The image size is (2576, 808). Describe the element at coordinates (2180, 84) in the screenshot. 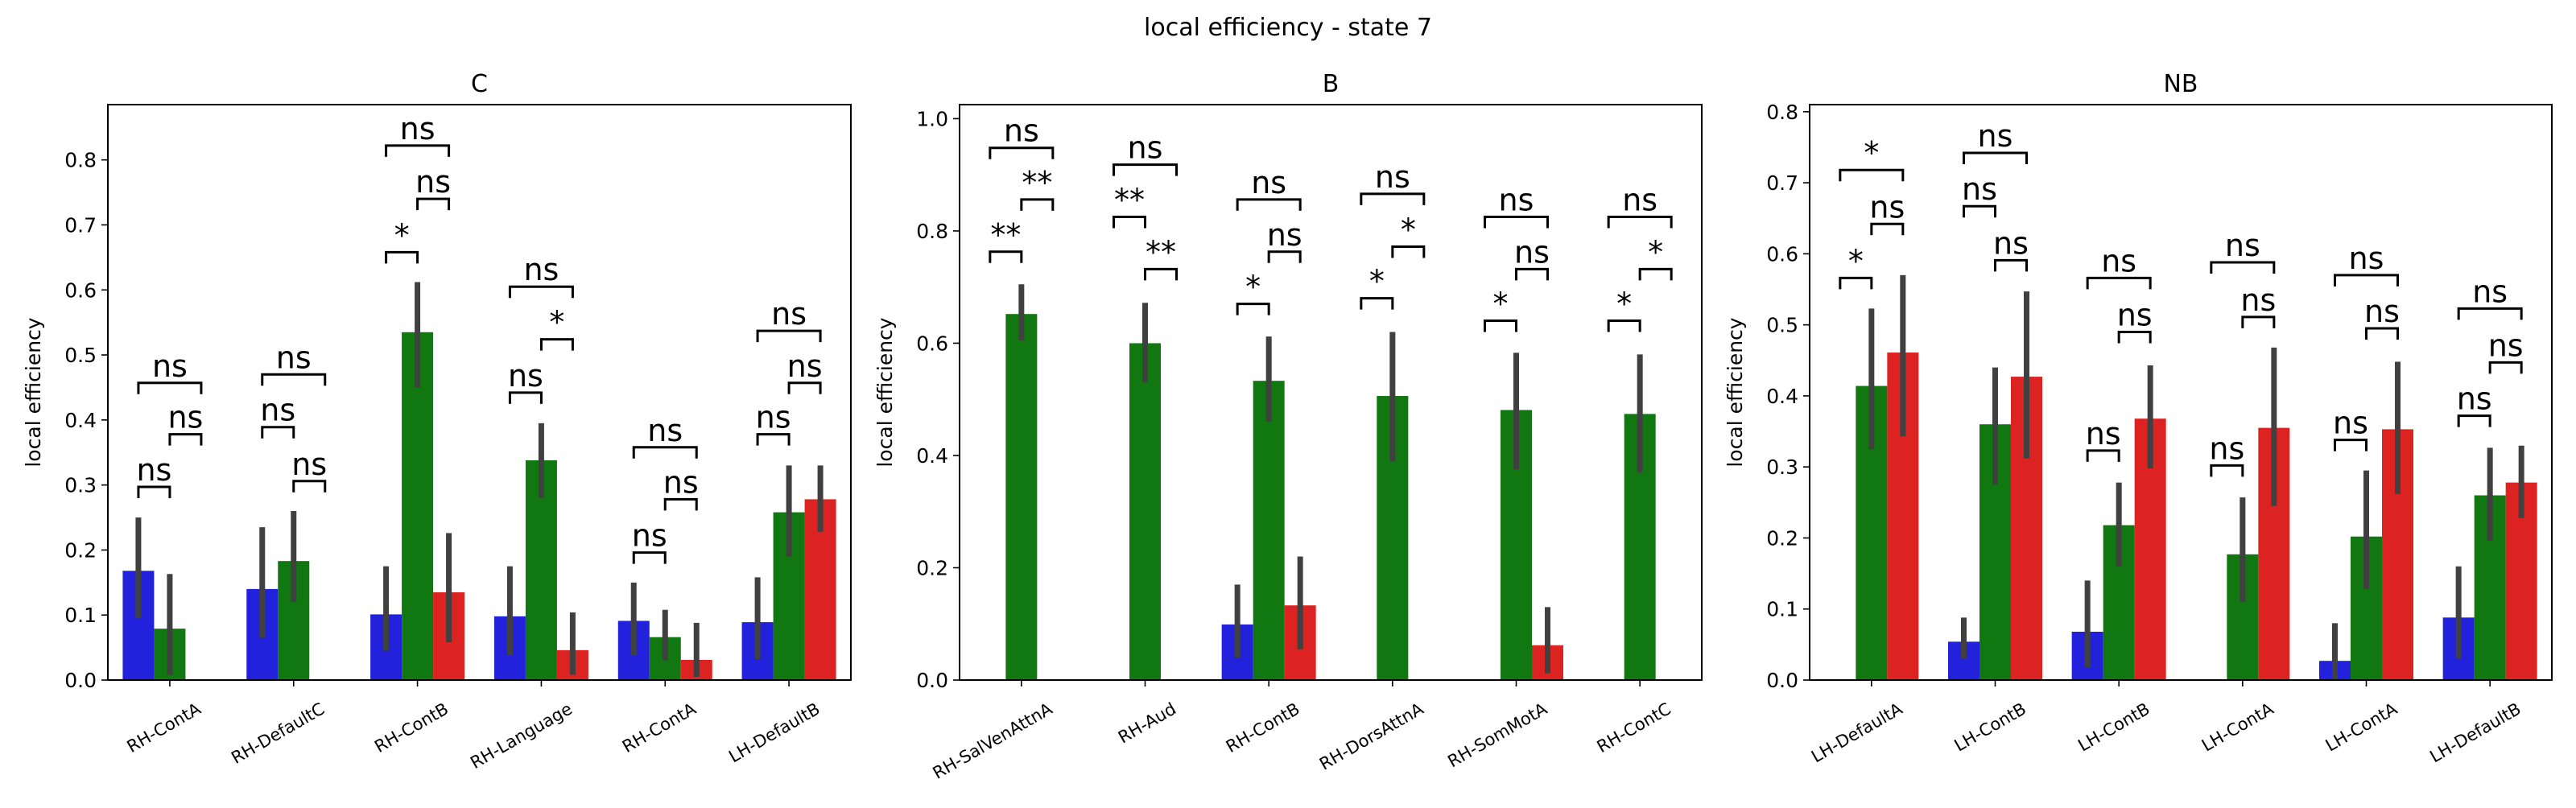

I see `panel-title: NB` at that location.